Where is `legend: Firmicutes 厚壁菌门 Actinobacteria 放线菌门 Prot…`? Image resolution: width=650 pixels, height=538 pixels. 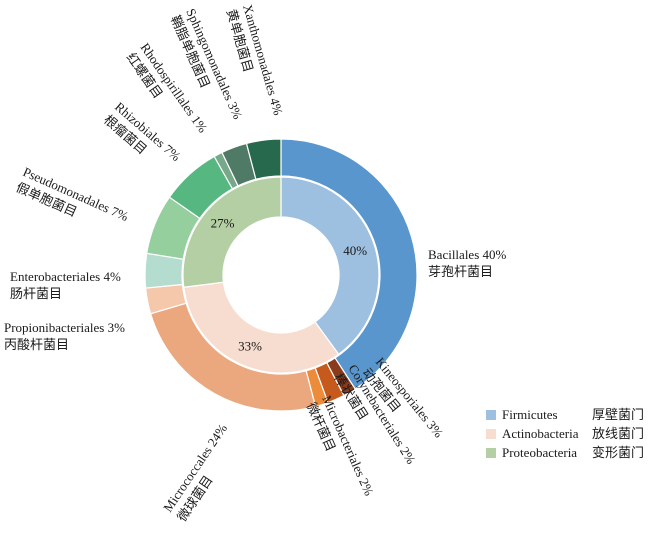
legend: Firmicutes 厚壁菌门 Actinobacteria 放线菌门 Prot… is located at coordinates (565, 433).